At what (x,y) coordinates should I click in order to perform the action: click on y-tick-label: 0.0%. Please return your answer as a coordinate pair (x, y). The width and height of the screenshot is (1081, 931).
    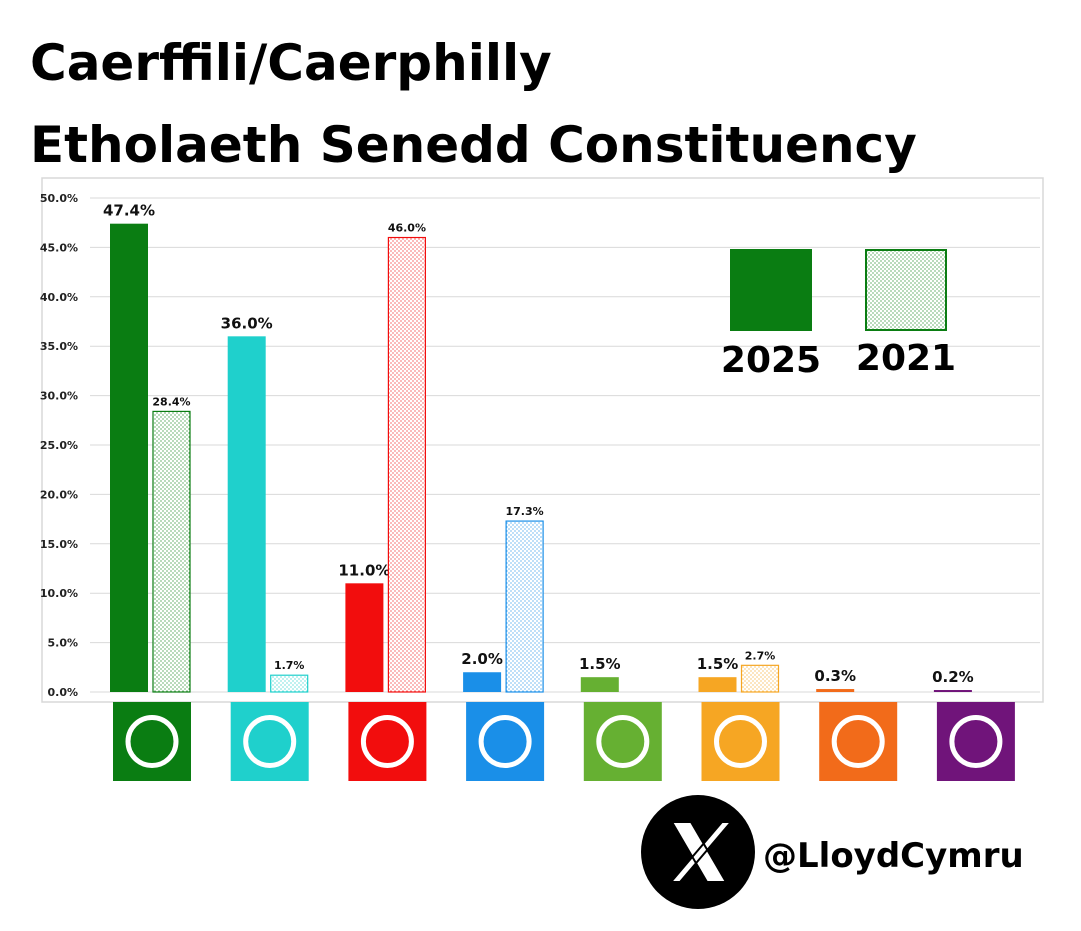
    Looking at the image, I should click on (62, 692).